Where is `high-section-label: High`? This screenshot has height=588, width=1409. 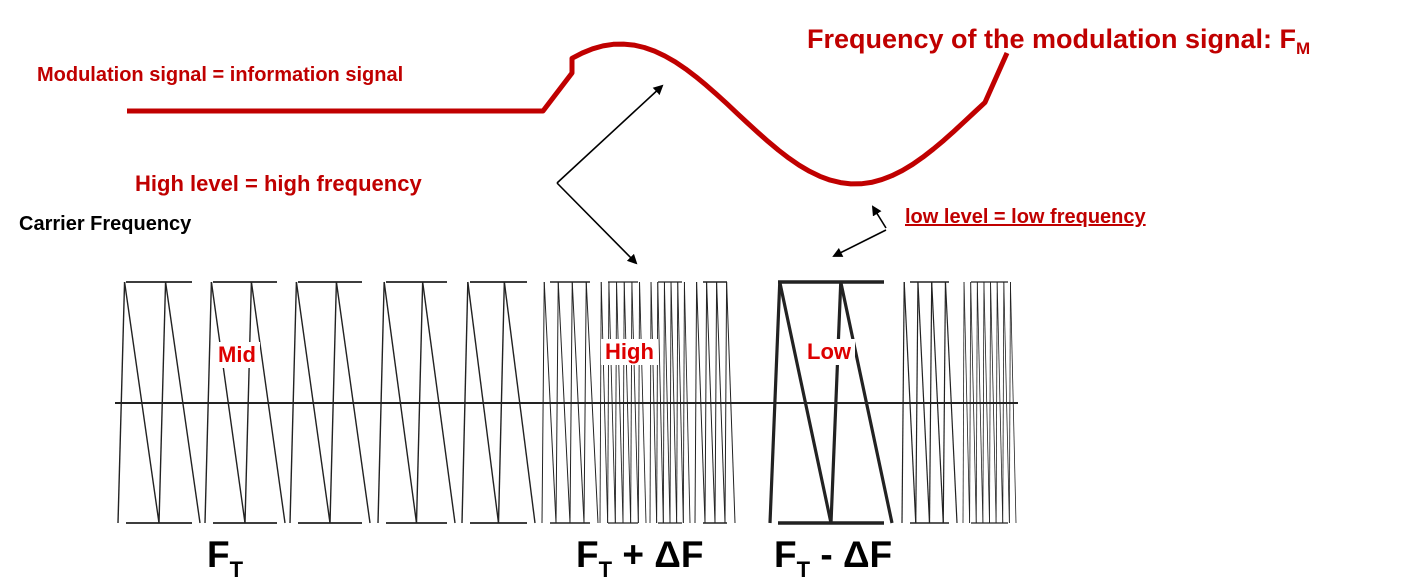 high-section-label: High is located at coordinates (629, 352).